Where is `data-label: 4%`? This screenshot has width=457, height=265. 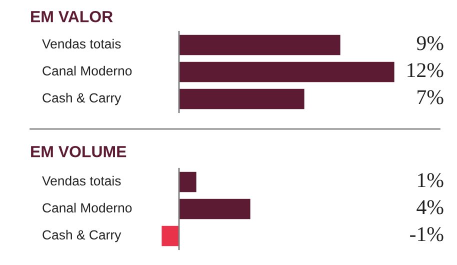 data-label: 4% is located at coordinates (430, 207).